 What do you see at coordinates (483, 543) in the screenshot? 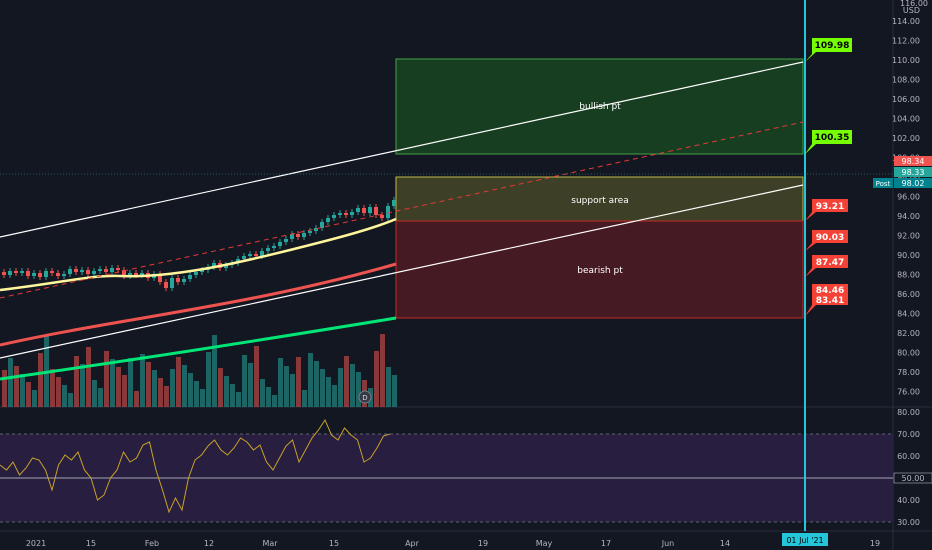
I see `time-tick-label: 19` at bounding box center [483, 543].